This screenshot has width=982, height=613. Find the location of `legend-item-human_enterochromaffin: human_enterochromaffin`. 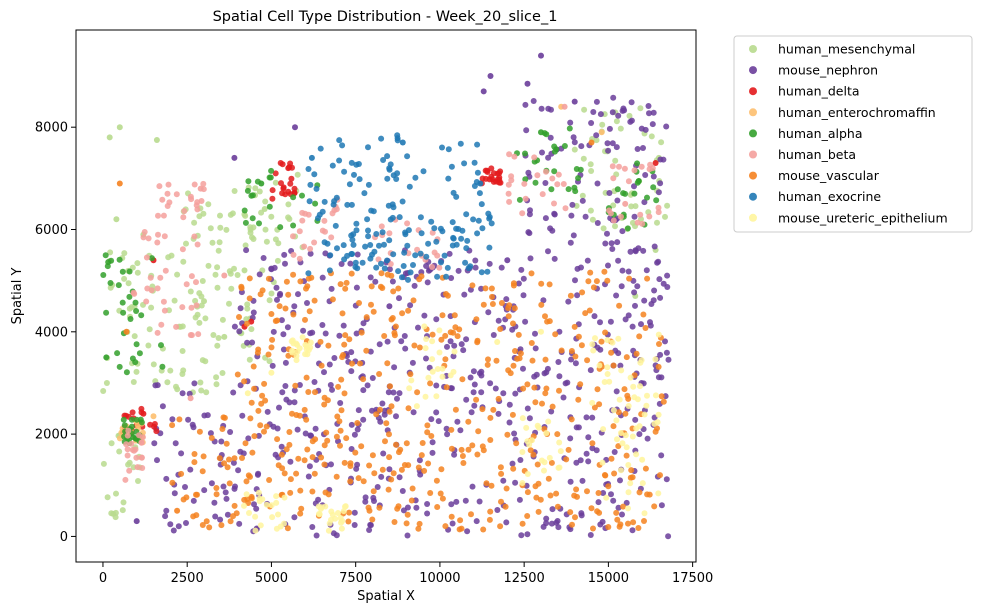

legend-item-human_enterochromaffin: human_enterochromaffin is located at coordinates (842, 112).